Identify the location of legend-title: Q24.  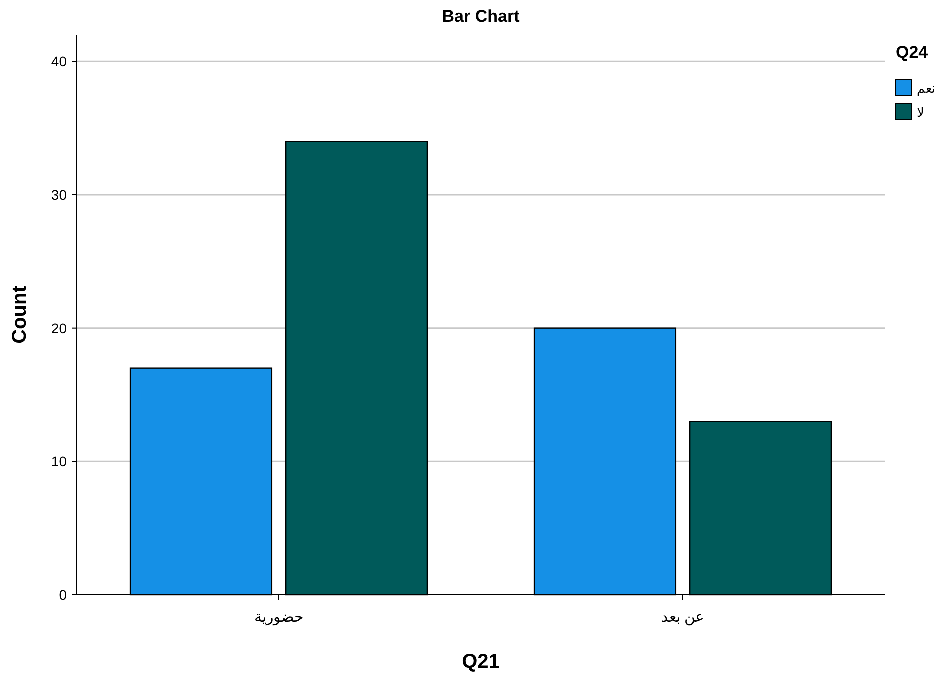
(912, 52).